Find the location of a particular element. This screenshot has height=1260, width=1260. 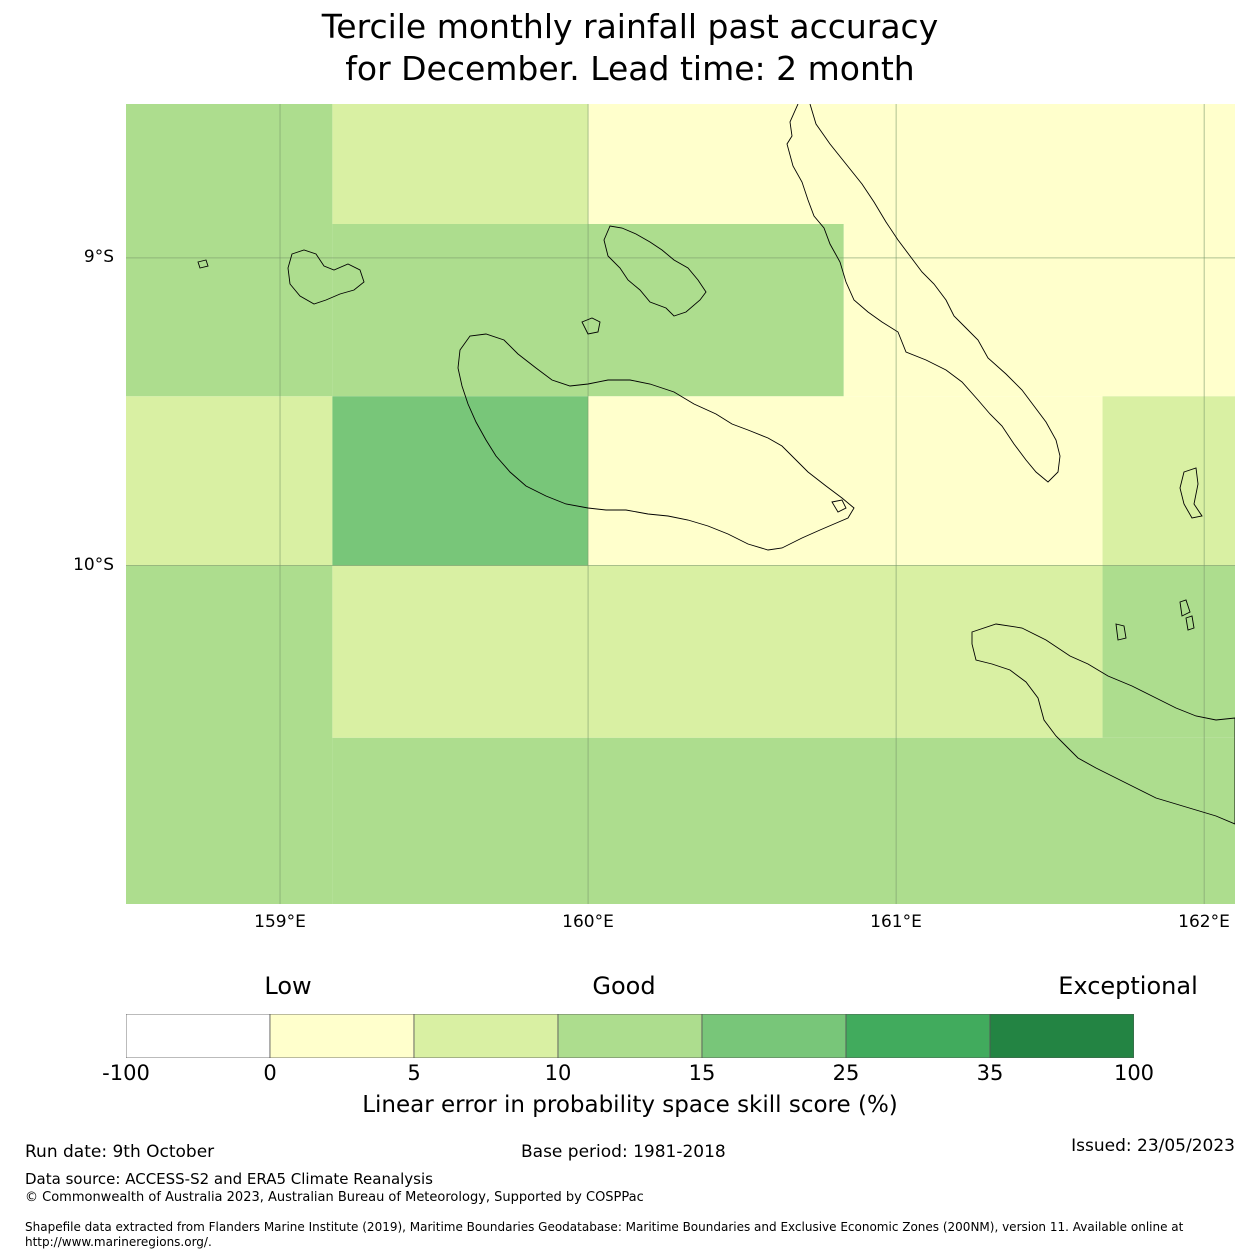

issued-date: Issued: 23/05/2023 is located at coordinates (1153, 1146).